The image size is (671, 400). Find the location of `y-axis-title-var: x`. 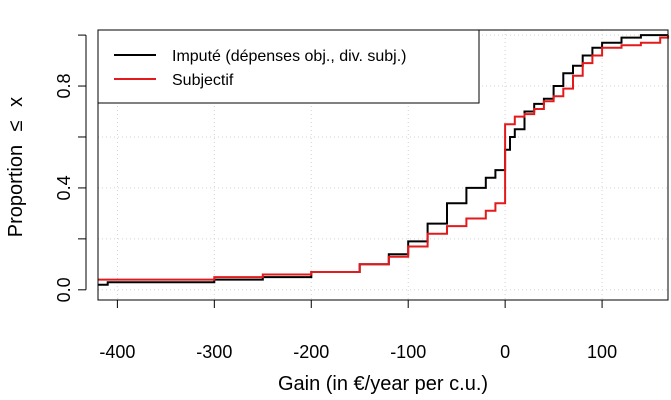

y-axis-title-var: x is located at coordinates (16, 102).